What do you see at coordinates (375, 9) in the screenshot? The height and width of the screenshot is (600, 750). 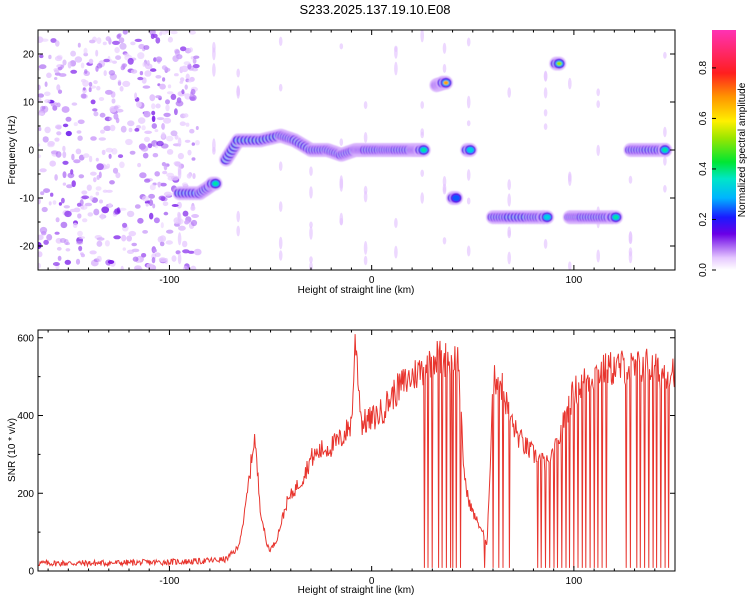 I see `chart-title: S233.2025.137.19.10.E08` at bounding box center [375, 9].